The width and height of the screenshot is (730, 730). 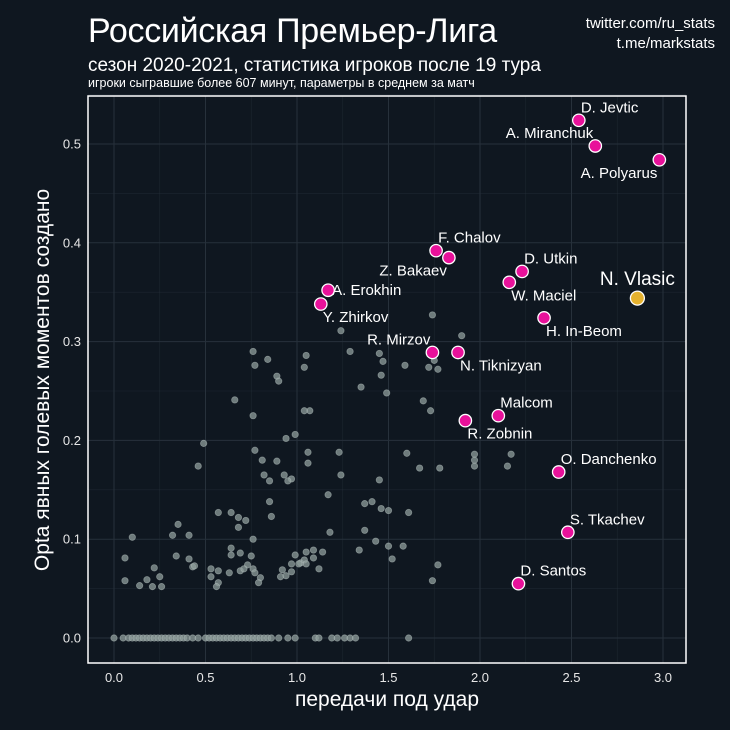 I want to click on data-label: A. Erokhin, so click(x=366, y=290).